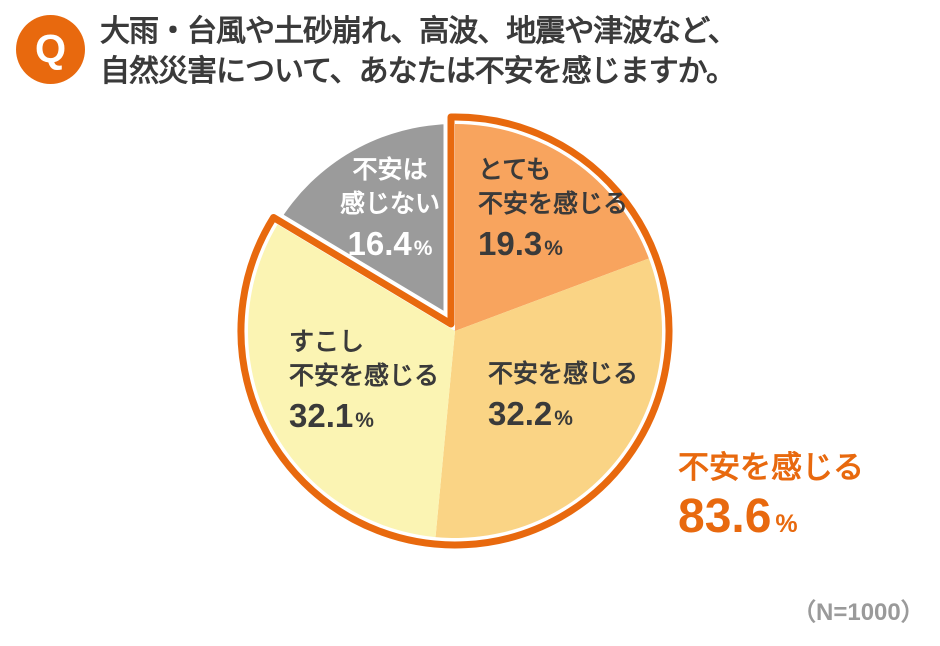  I want to click on pie-slice-slightly-anxious, so click(351, 381).